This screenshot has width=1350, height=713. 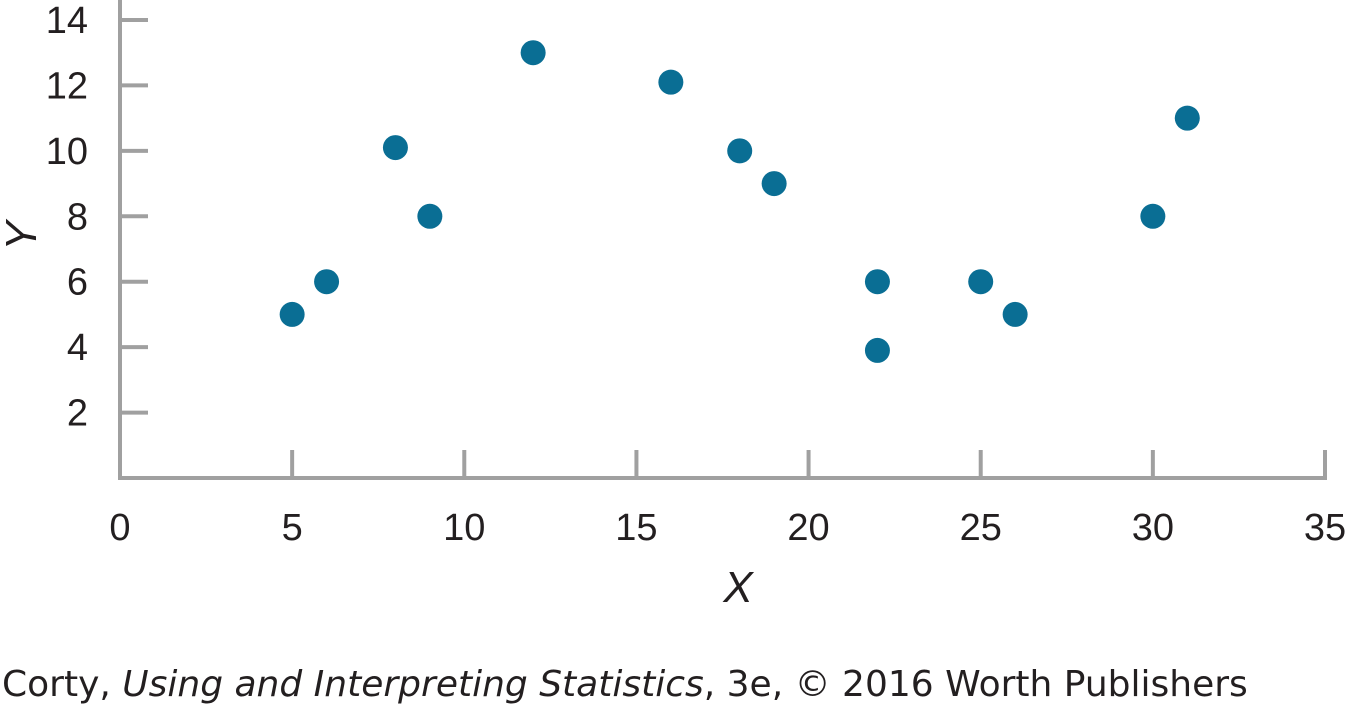 What do you see at coordinates (56, 684) in the screenshot?
I see `credit-author: Corty,` at bounding box center [56, 684].